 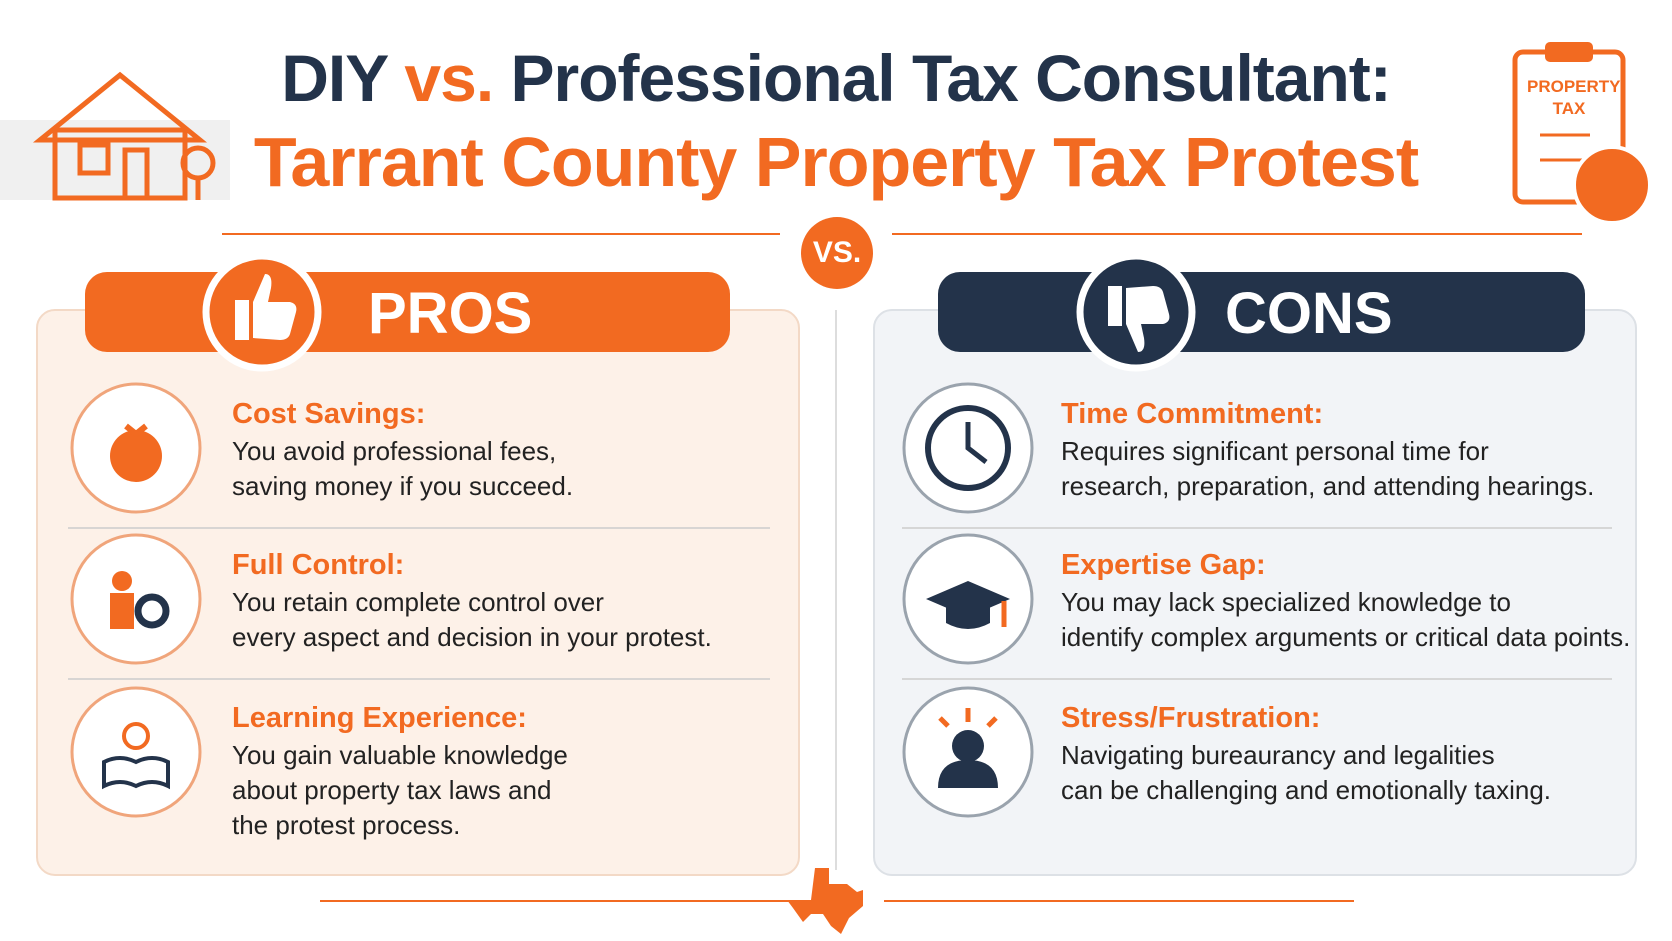 I want to click on vs-circle, so click(x=837, y=253).